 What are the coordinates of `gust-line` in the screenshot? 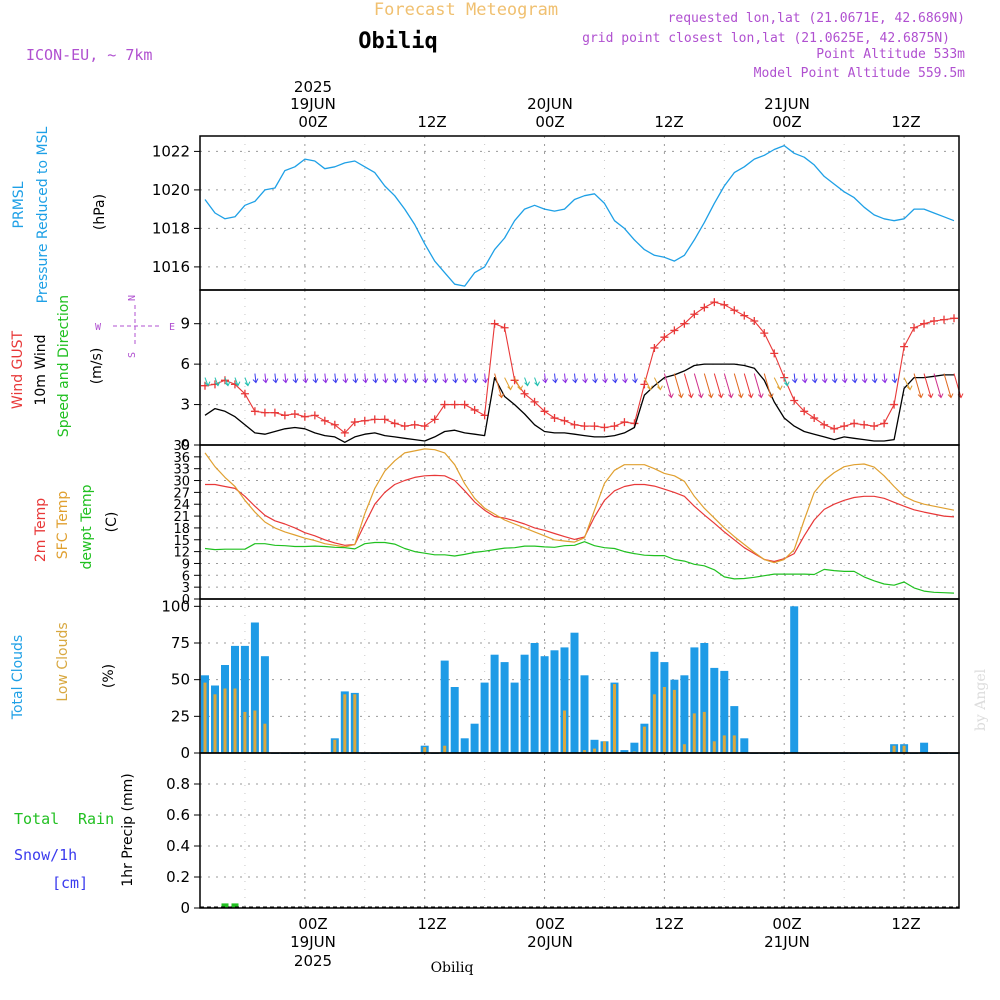 It's located at (579, 367).